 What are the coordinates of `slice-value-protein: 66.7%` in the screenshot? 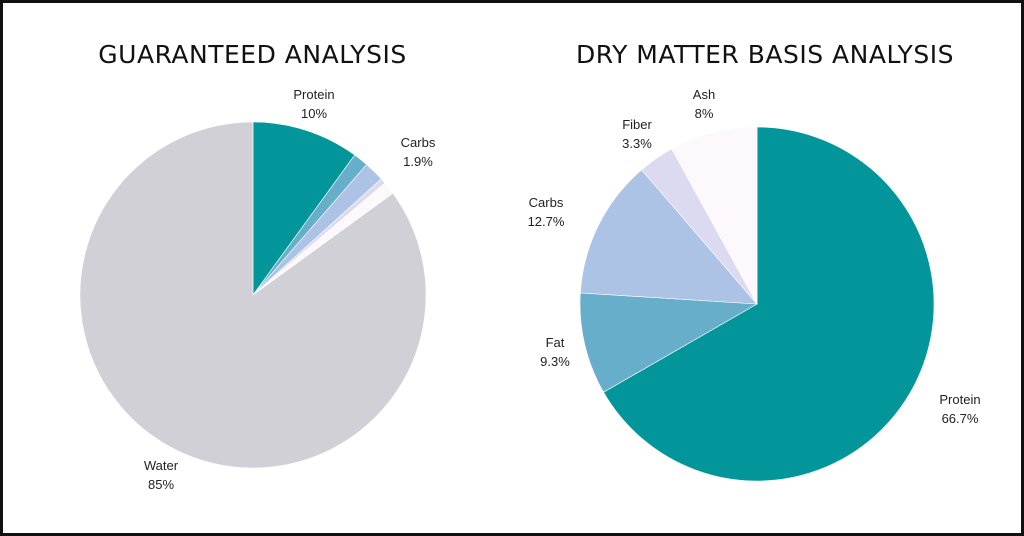 It's located at (960, 418).